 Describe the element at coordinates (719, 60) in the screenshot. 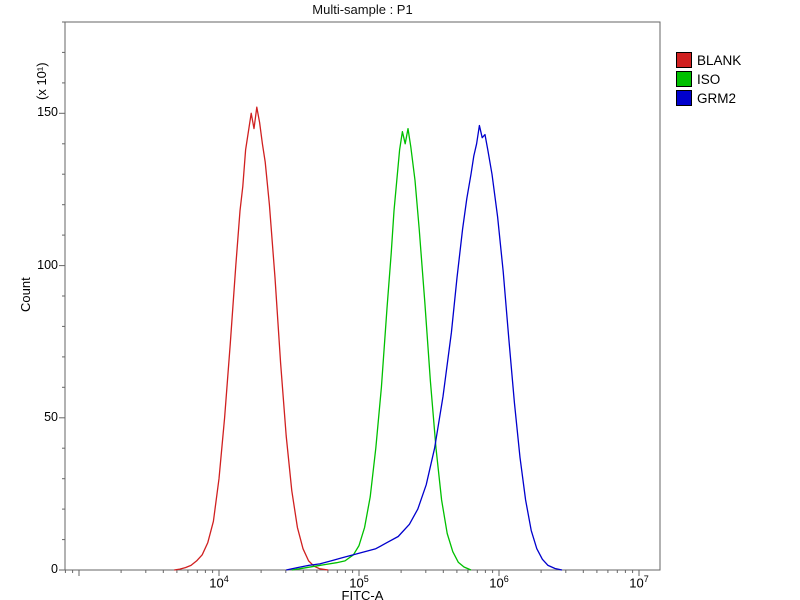

I see `legend-label-blank: BLANK` at that location.